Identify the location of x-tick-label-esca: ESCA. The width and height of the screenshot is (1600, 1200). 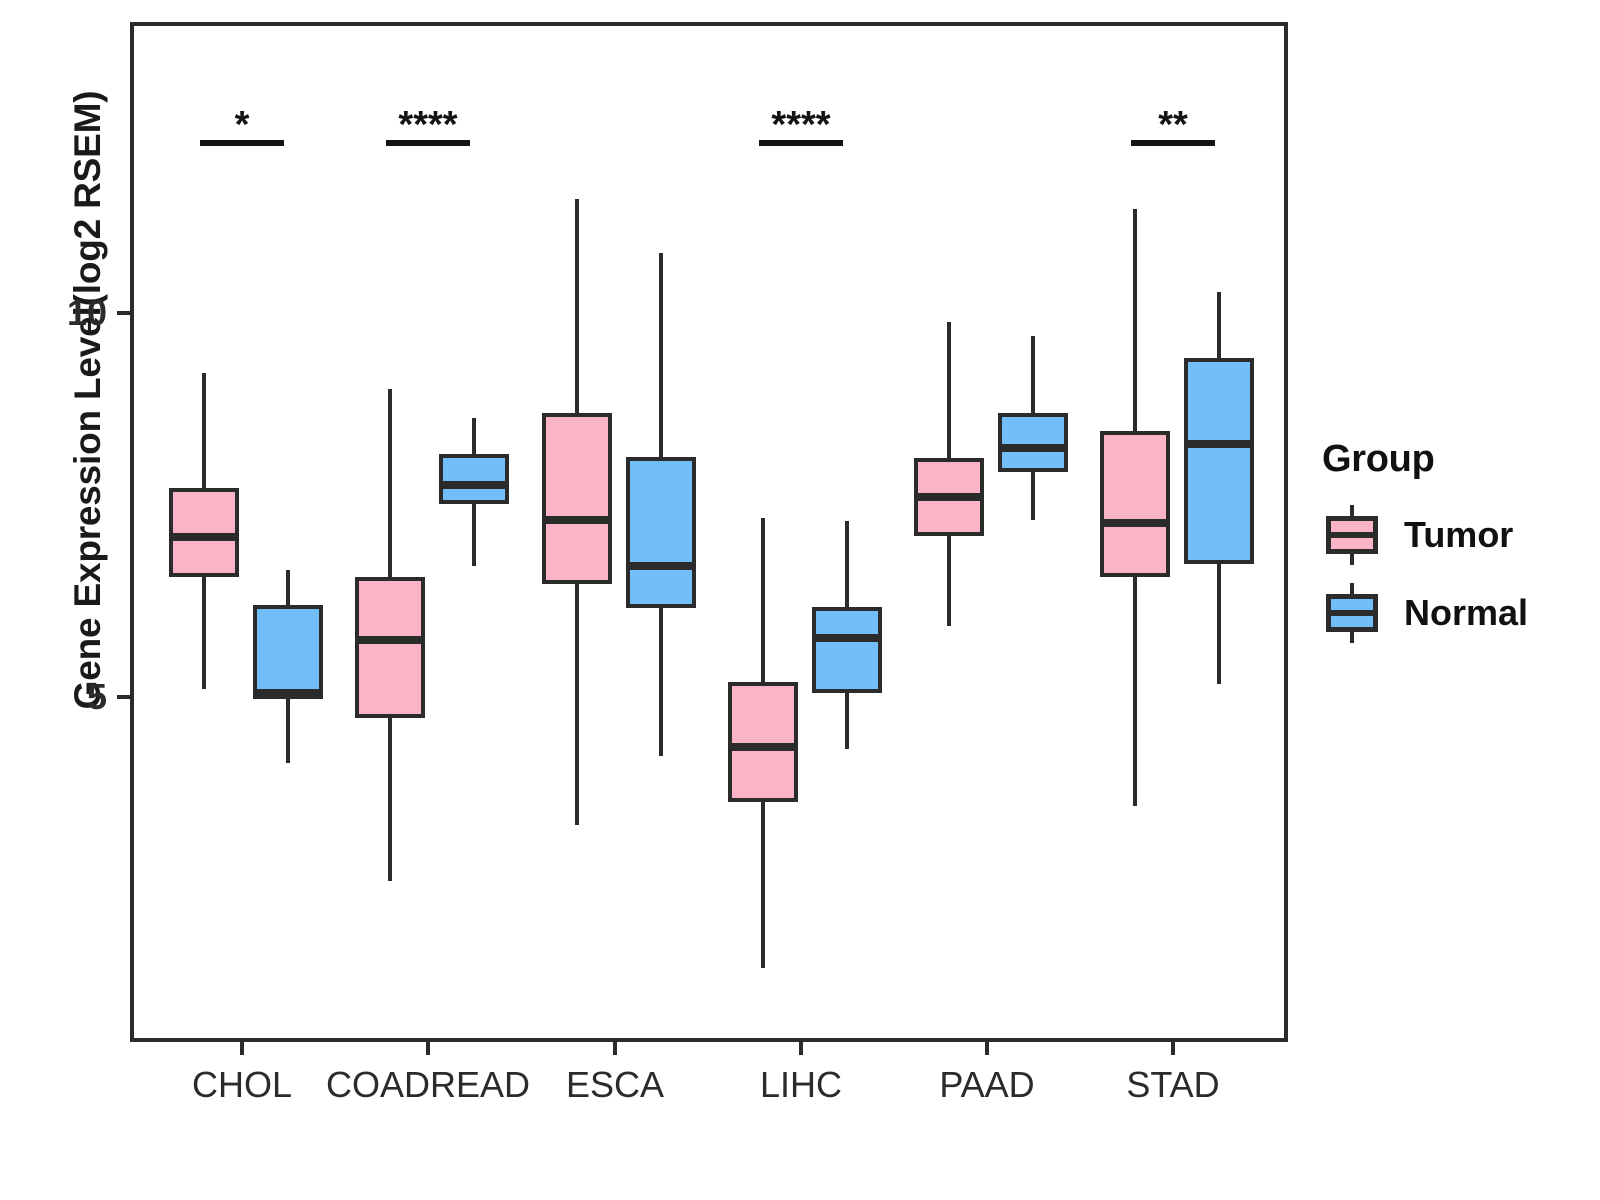
(615, 1084).